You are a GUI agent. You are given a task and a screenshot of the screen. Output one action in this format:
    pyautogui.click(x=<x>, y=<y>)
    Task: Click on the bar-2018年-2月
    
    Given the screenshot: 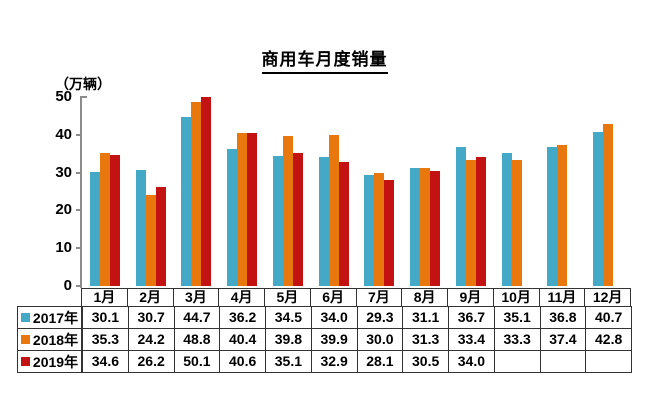 What is the action you would take?
    pyautogui.click(x=150, y=240)
    